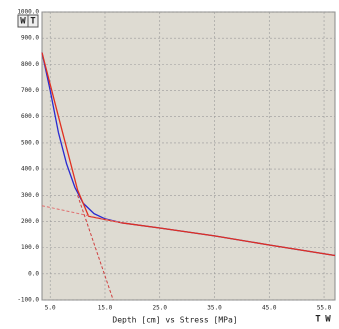 The width and height of the screenshot is (339, 329). Describe the element at coordinates (30, 195) in the screenshot. I see `y-tick-label: 300.0` at that location.